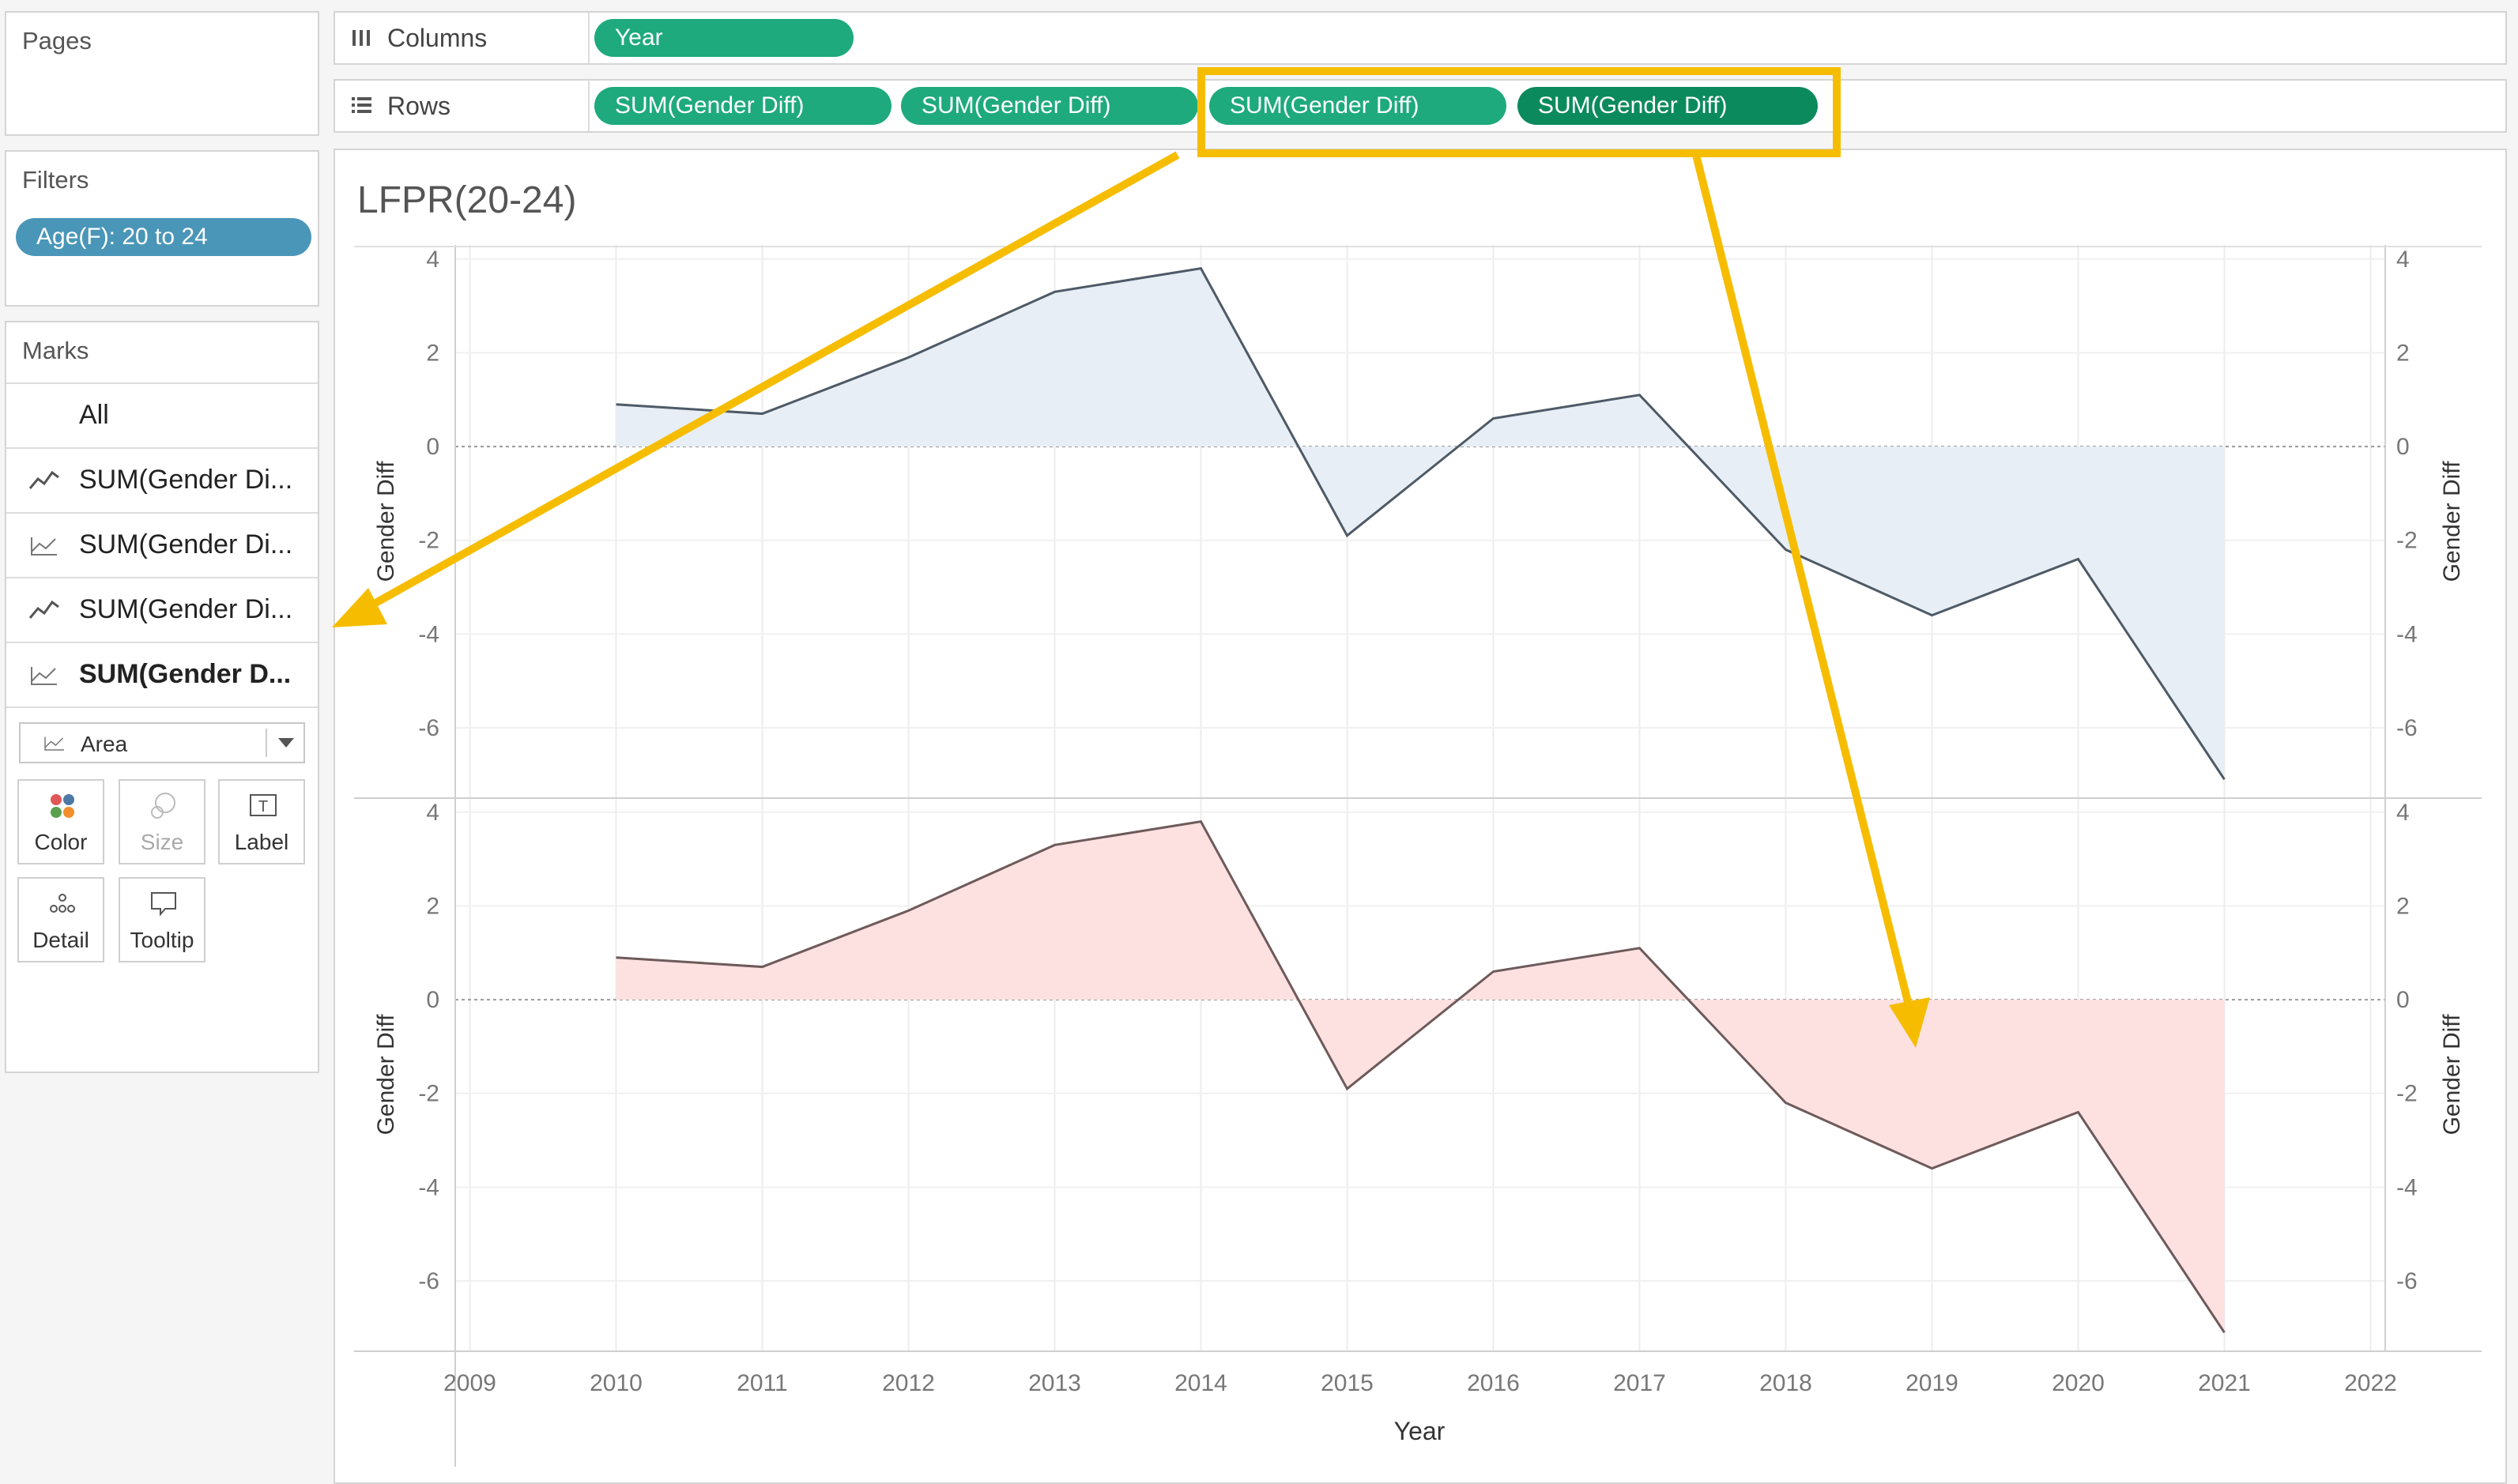 This screenshot has height=1484, width=2518. I want to click on label-icon: T, so click(263, 805).